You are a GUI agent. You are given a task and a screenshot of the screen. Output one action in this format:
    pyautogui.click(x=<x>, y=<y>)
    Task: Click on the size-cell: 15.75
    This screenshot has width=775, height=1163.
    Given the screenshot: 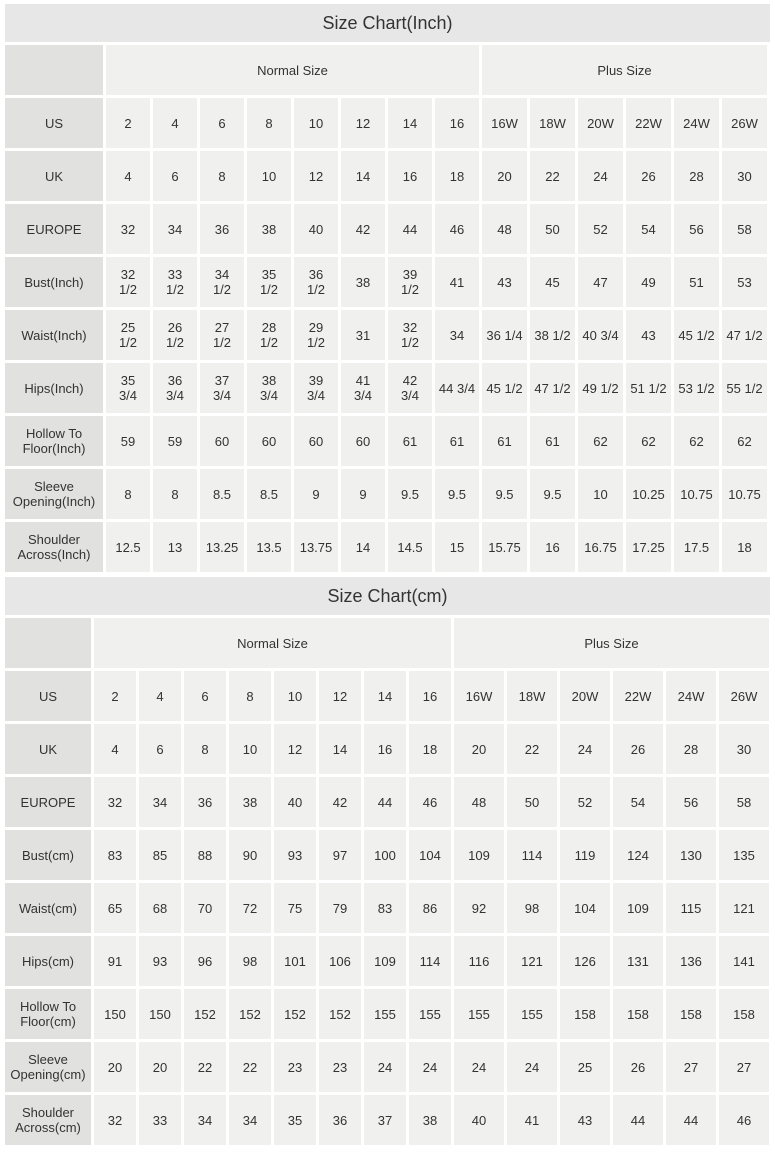 What is the action you would take?
    pyautogui.click(x=504, y=547)
    